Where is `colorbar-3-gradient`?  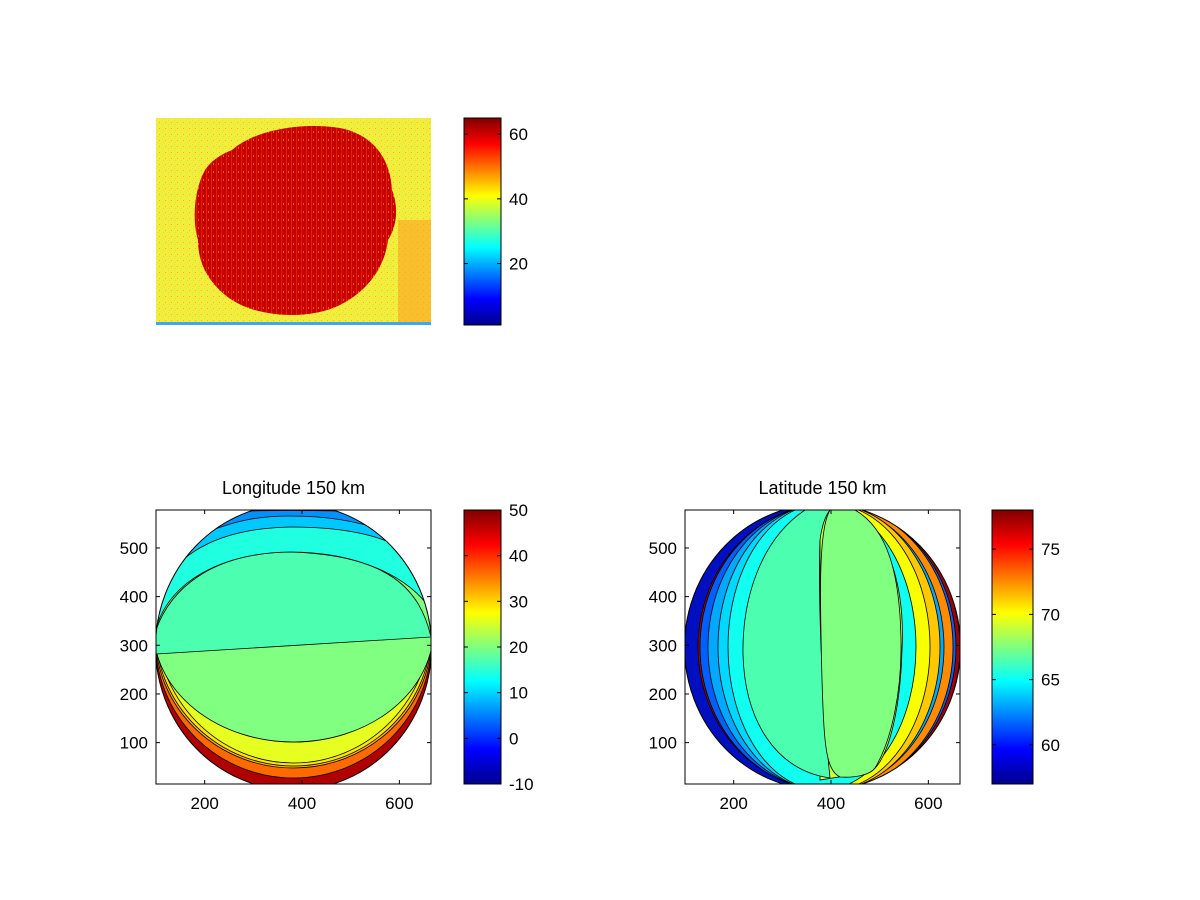
colorbar-3-gradient is located at coordinates (1012, 647).